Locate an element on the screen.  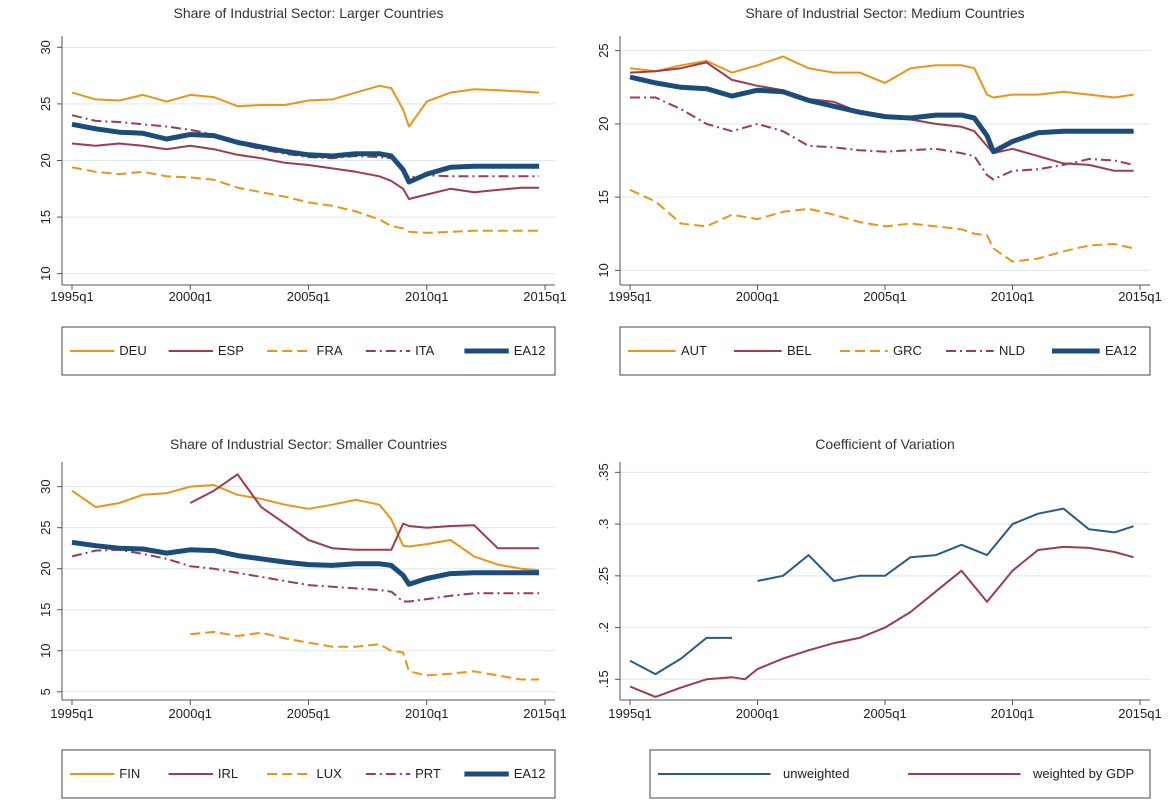
legend-label: unweighted is located at coordinates (816, 773).